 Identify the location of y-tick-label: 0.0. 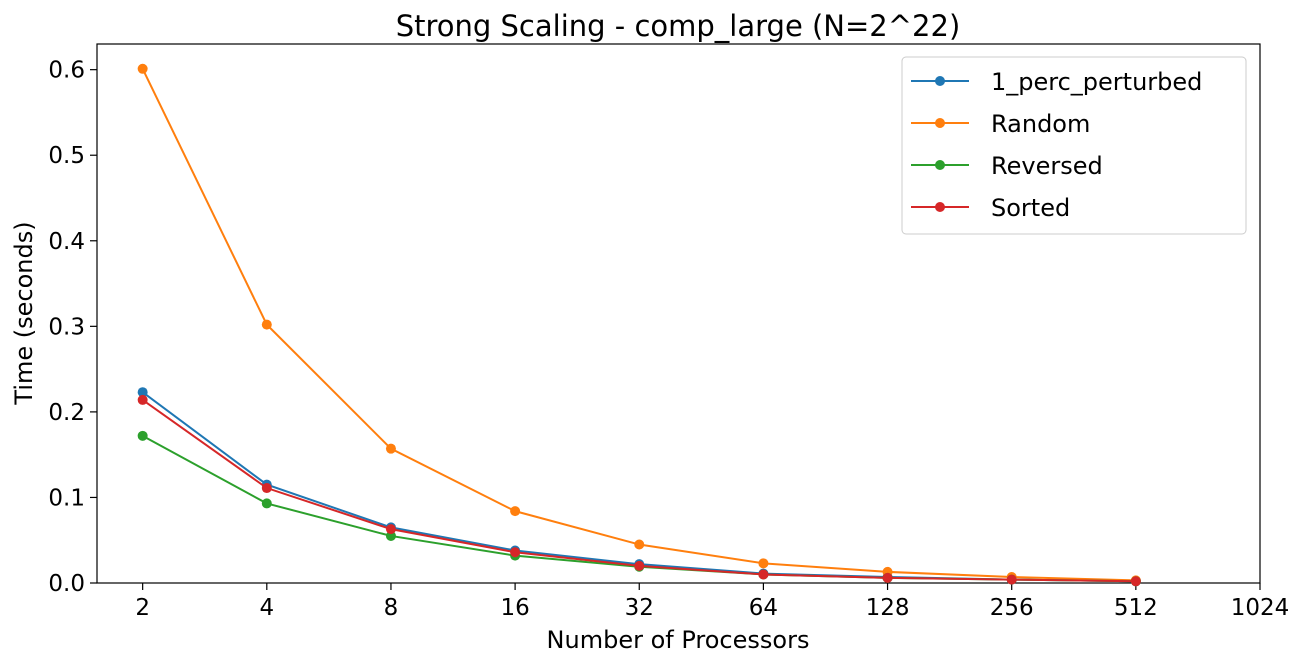
(66, 584).